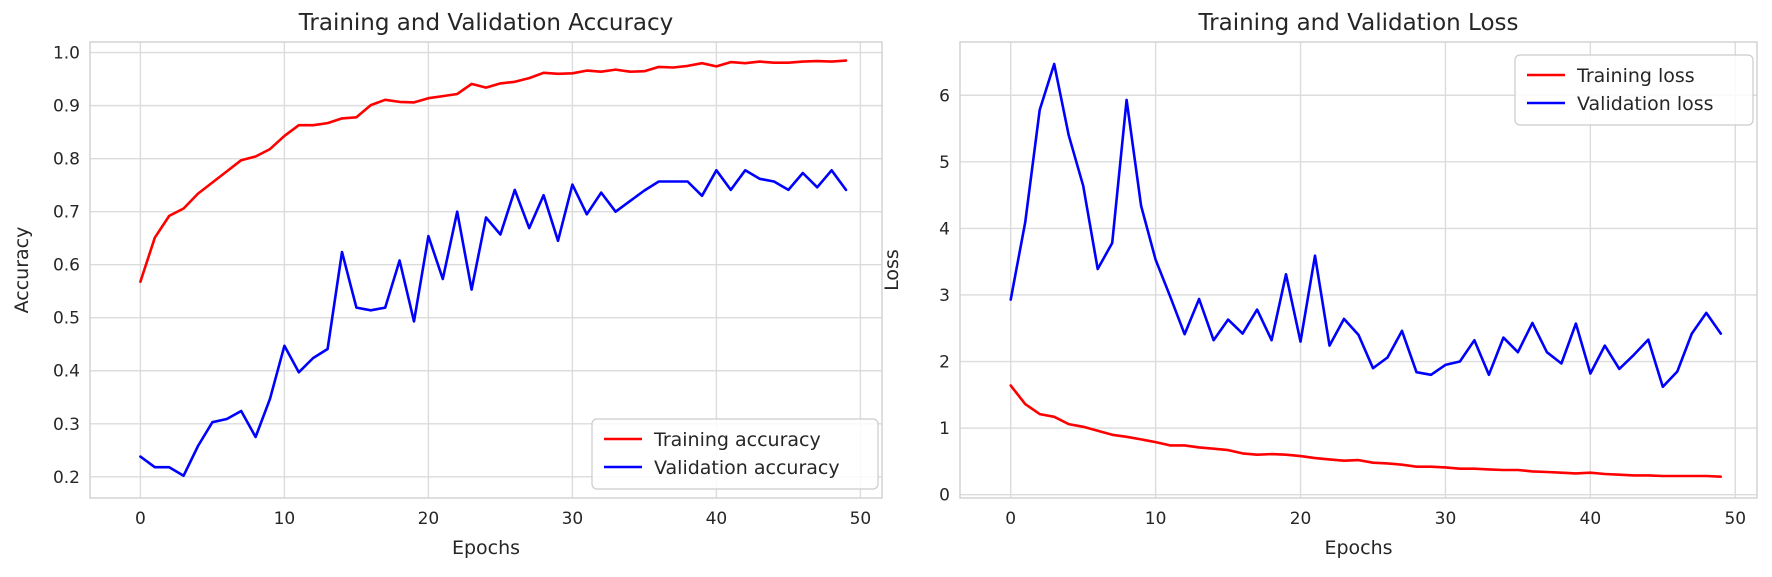 The height and width of the screenshot is (577, 1772). What do you see at coordinates (66, 319) in the screenshot?
I see `y-tick-label: 0.5` at bounding box center [66, 319].